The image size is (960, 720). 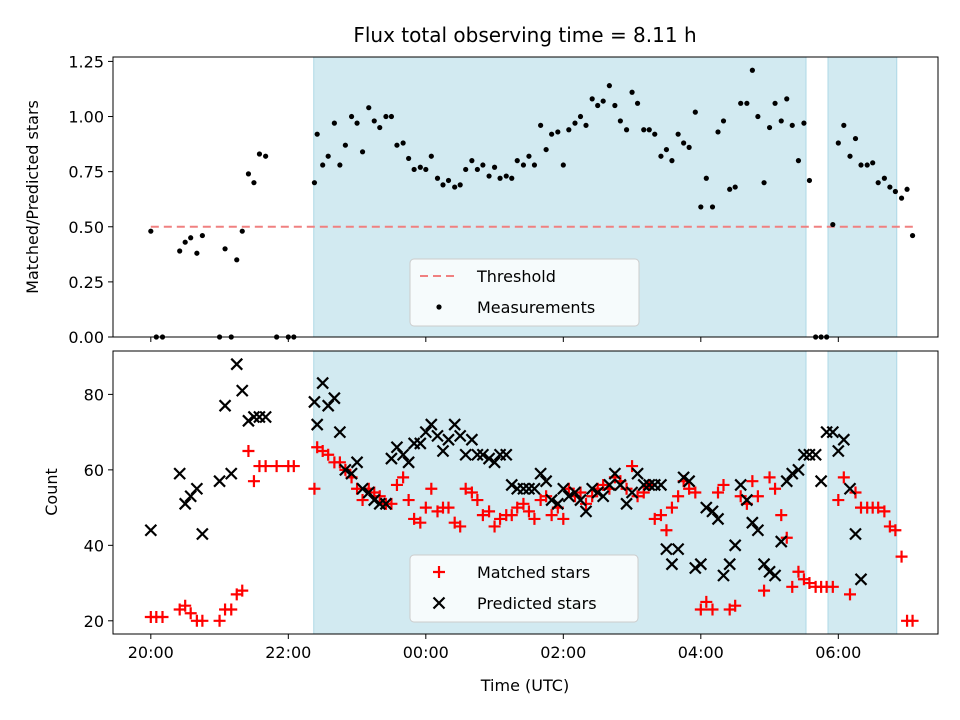 What do you see at coordinates (86, 61) in the screenshot?
I see `y-tick-label: 1.25` at bounding box center [86, 61].